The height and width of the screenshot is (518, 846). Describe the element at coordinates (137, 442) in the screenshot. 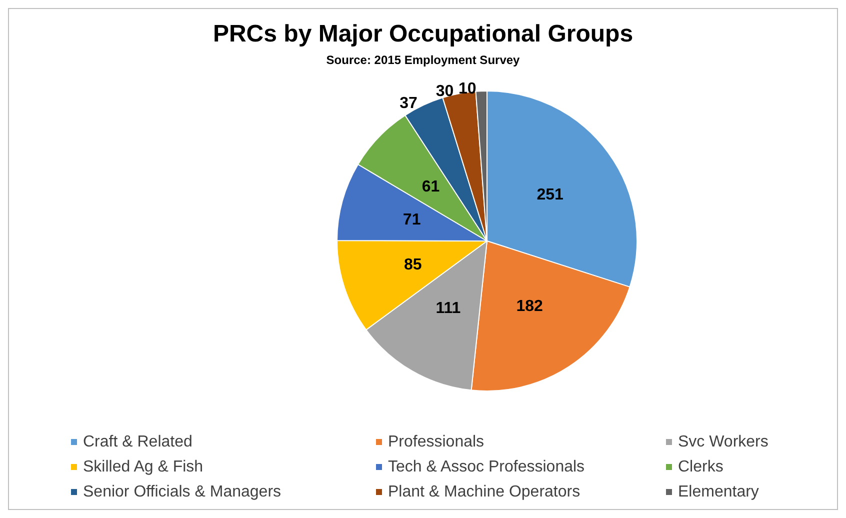

I see `legend-label: Craft & Related` at that location.